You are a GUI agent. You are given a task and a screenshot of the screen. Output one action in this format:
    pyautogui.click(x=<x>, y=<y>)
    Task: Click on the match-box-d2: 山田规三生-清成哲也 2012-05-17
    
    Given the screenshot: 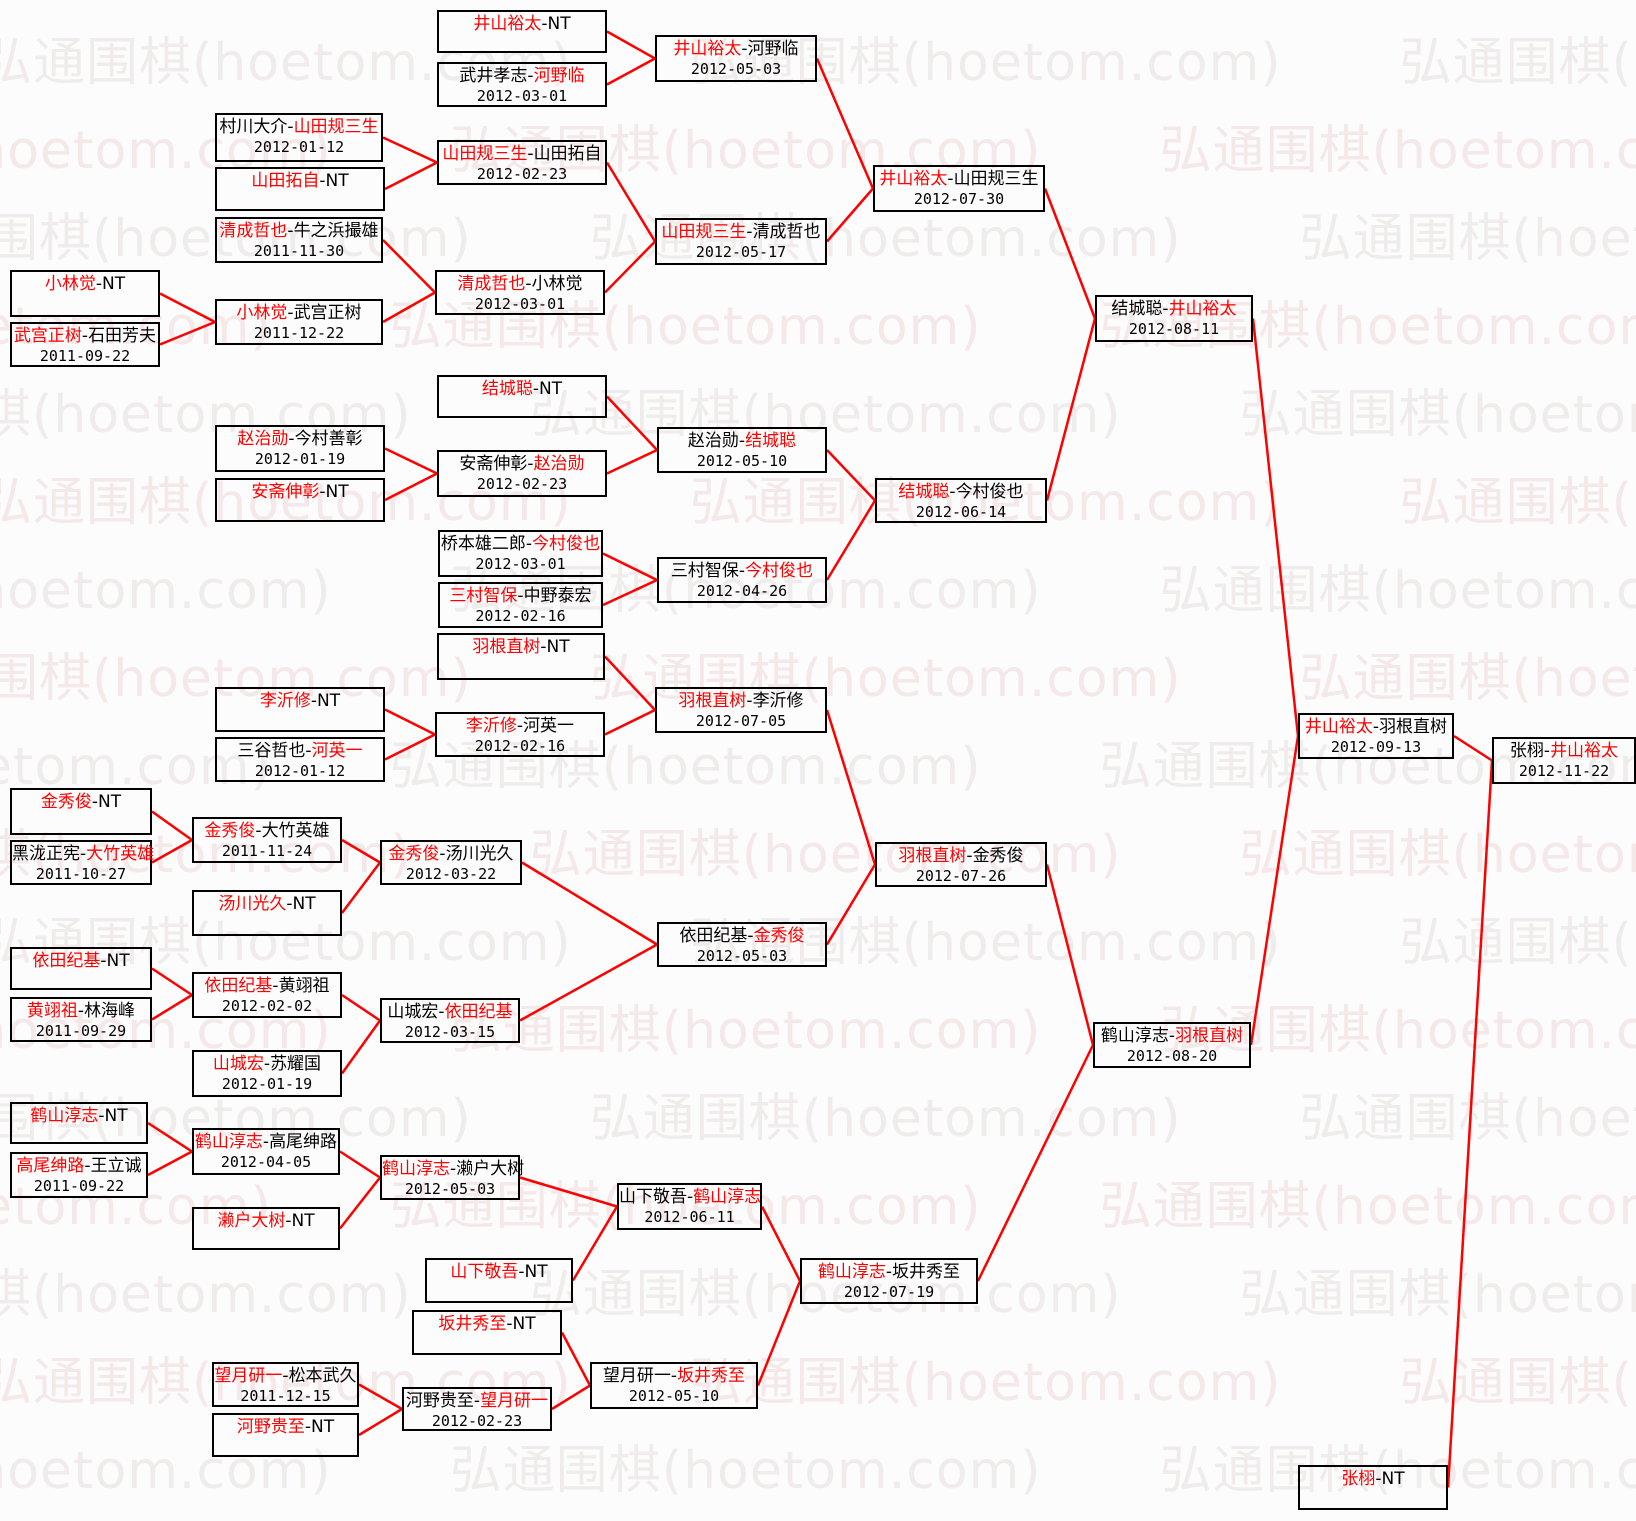 What is the action you would take?
    pyautogui.click(x=741, y=241)
    